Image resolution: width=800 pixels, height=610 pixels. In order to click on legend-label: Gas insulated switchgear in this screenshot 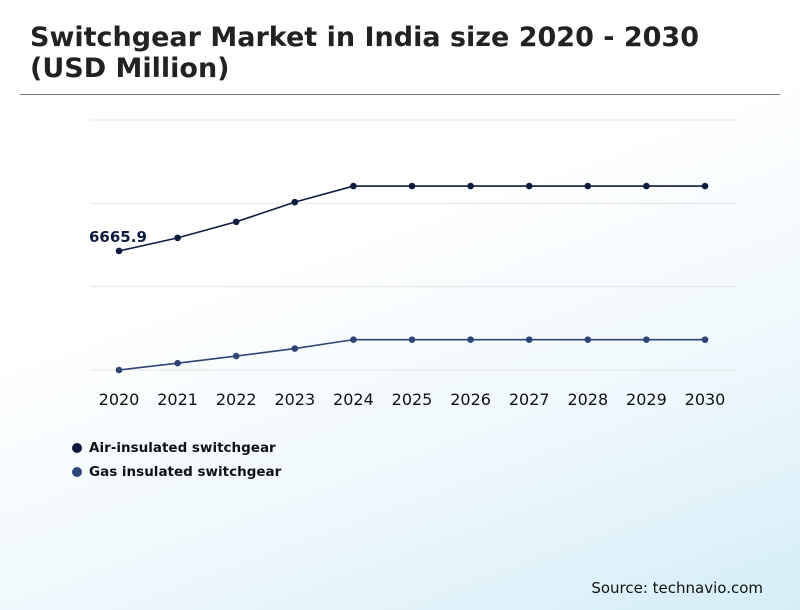, I will do `click(185, 472)`.